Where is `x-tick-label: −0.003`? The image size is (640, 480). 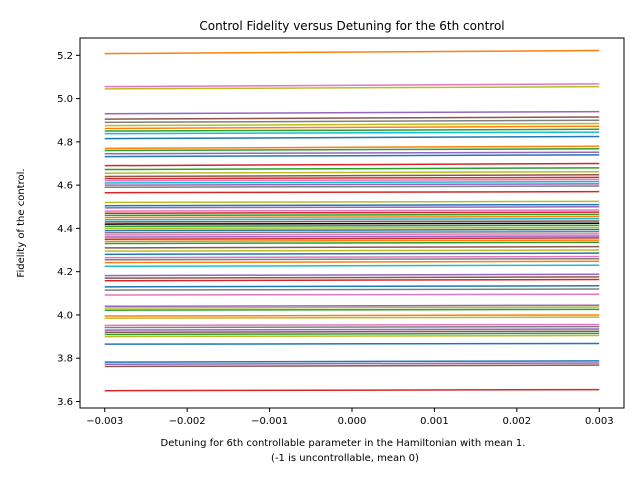
x-tick-label: −0.003 is located at coordinates (104, 421).